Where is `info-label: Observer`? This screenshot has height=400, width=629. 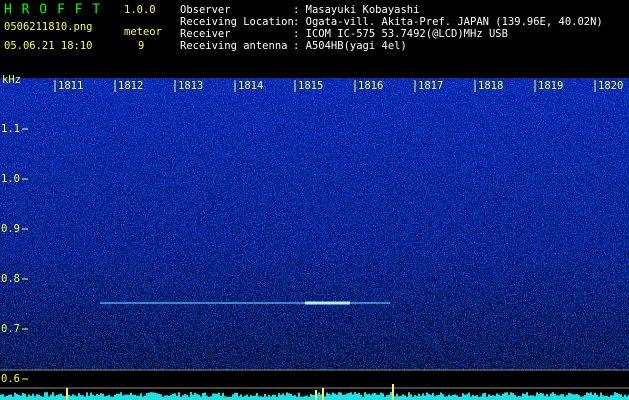
info-label: Observer is located at coordinates (205, 10).